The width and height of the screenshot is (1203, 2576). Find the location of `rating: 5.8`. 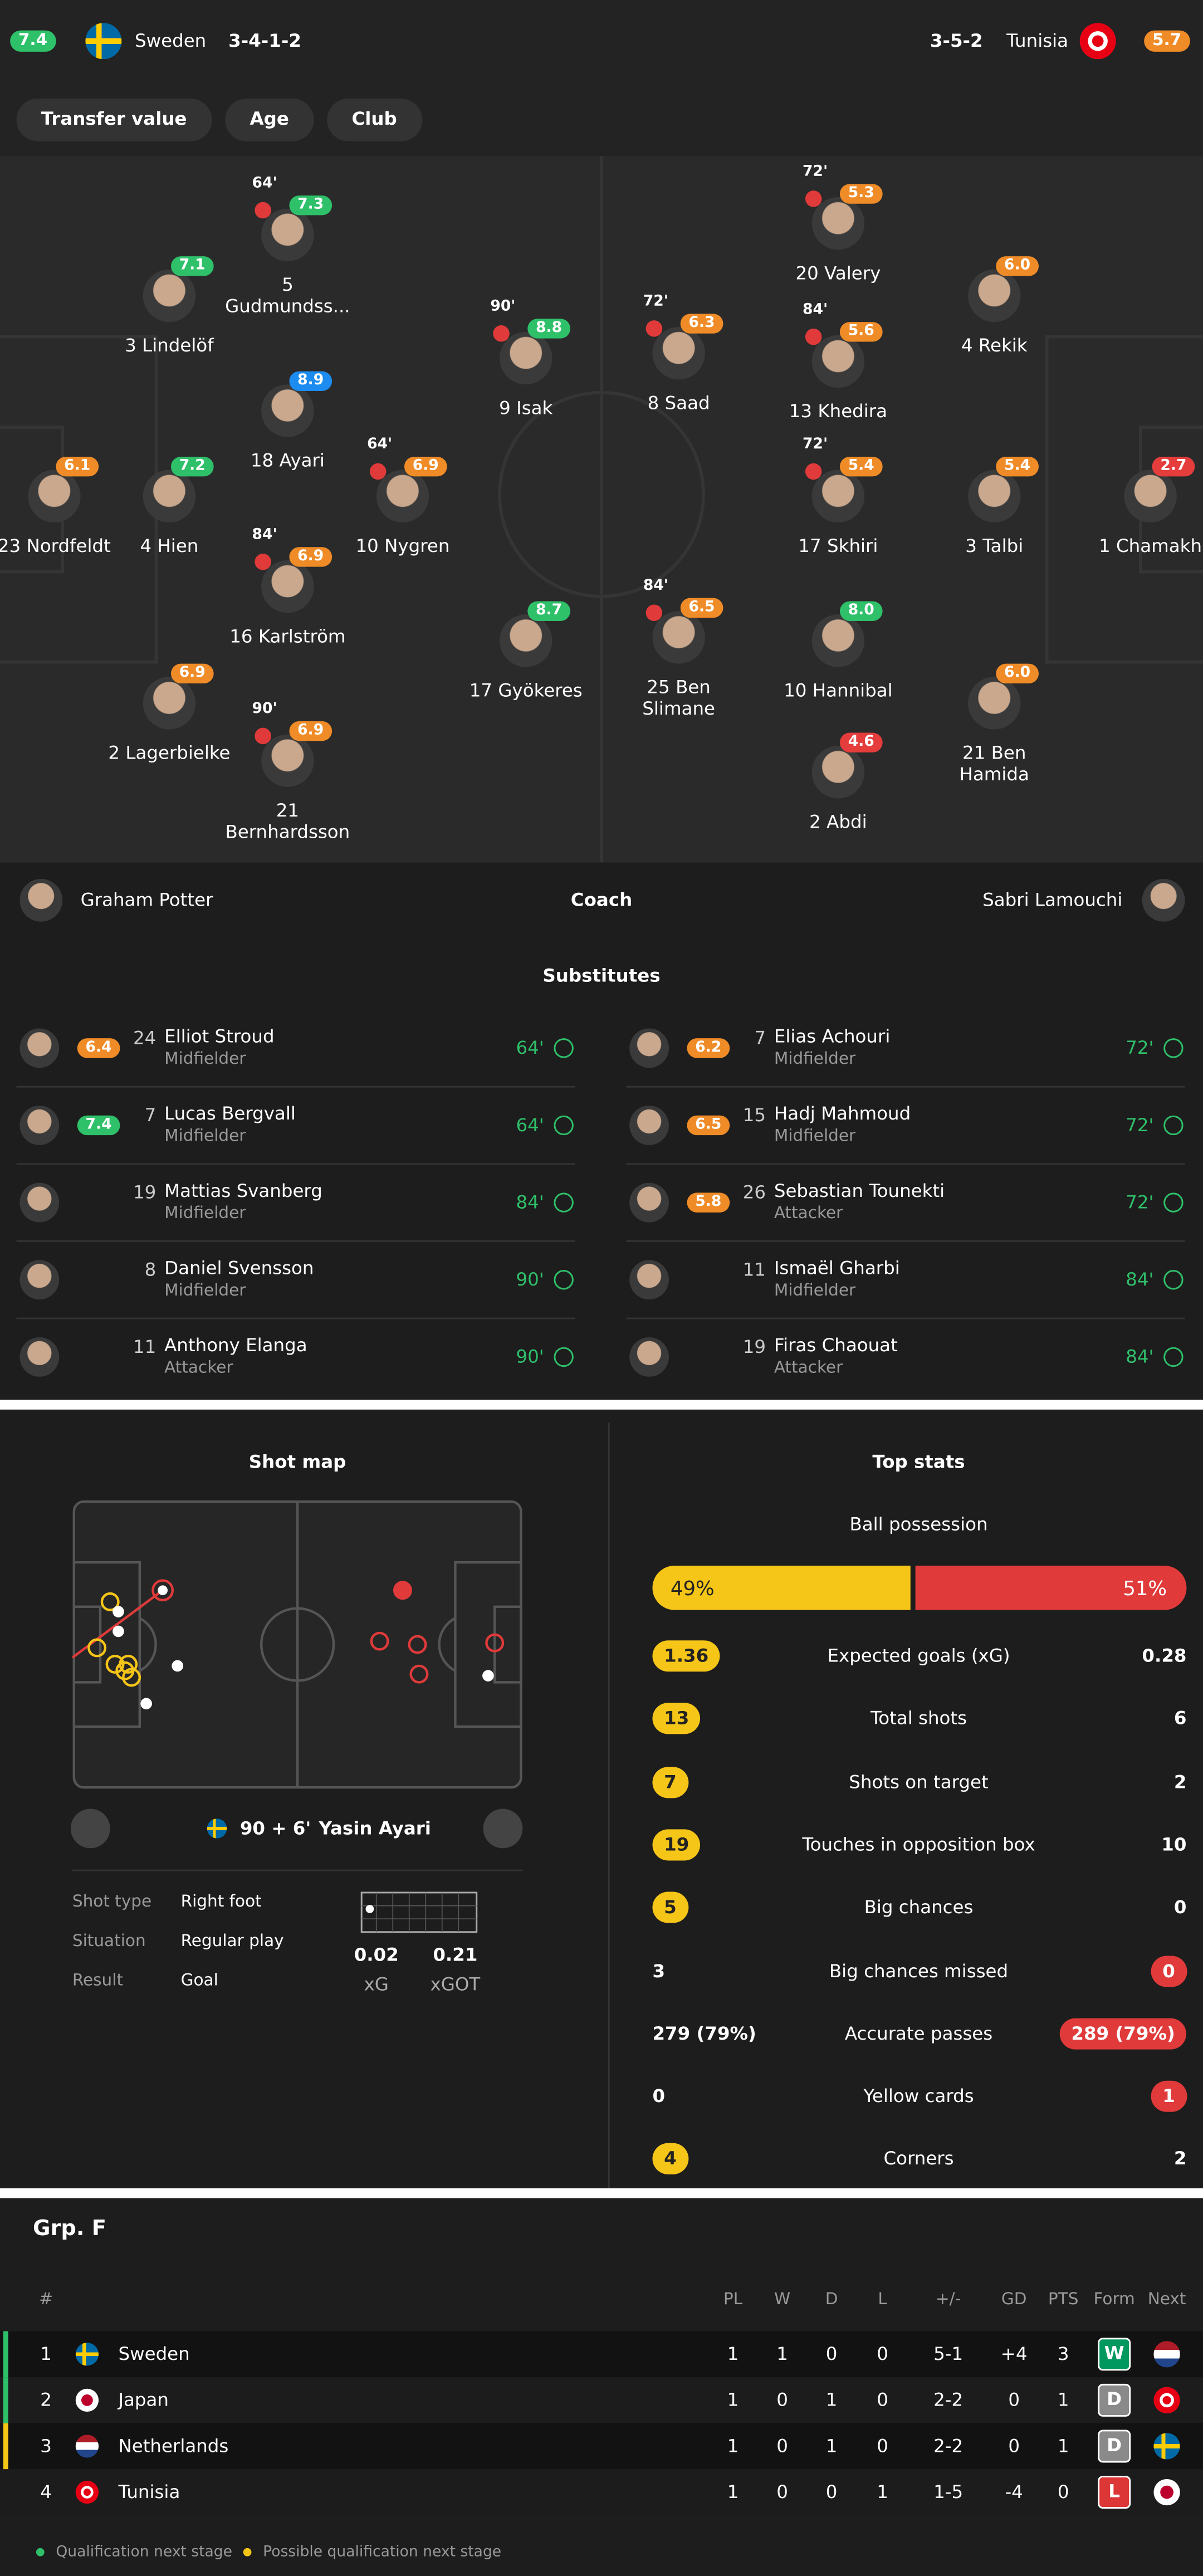

rating: 5.8 is located at coordinates (709, 1202).